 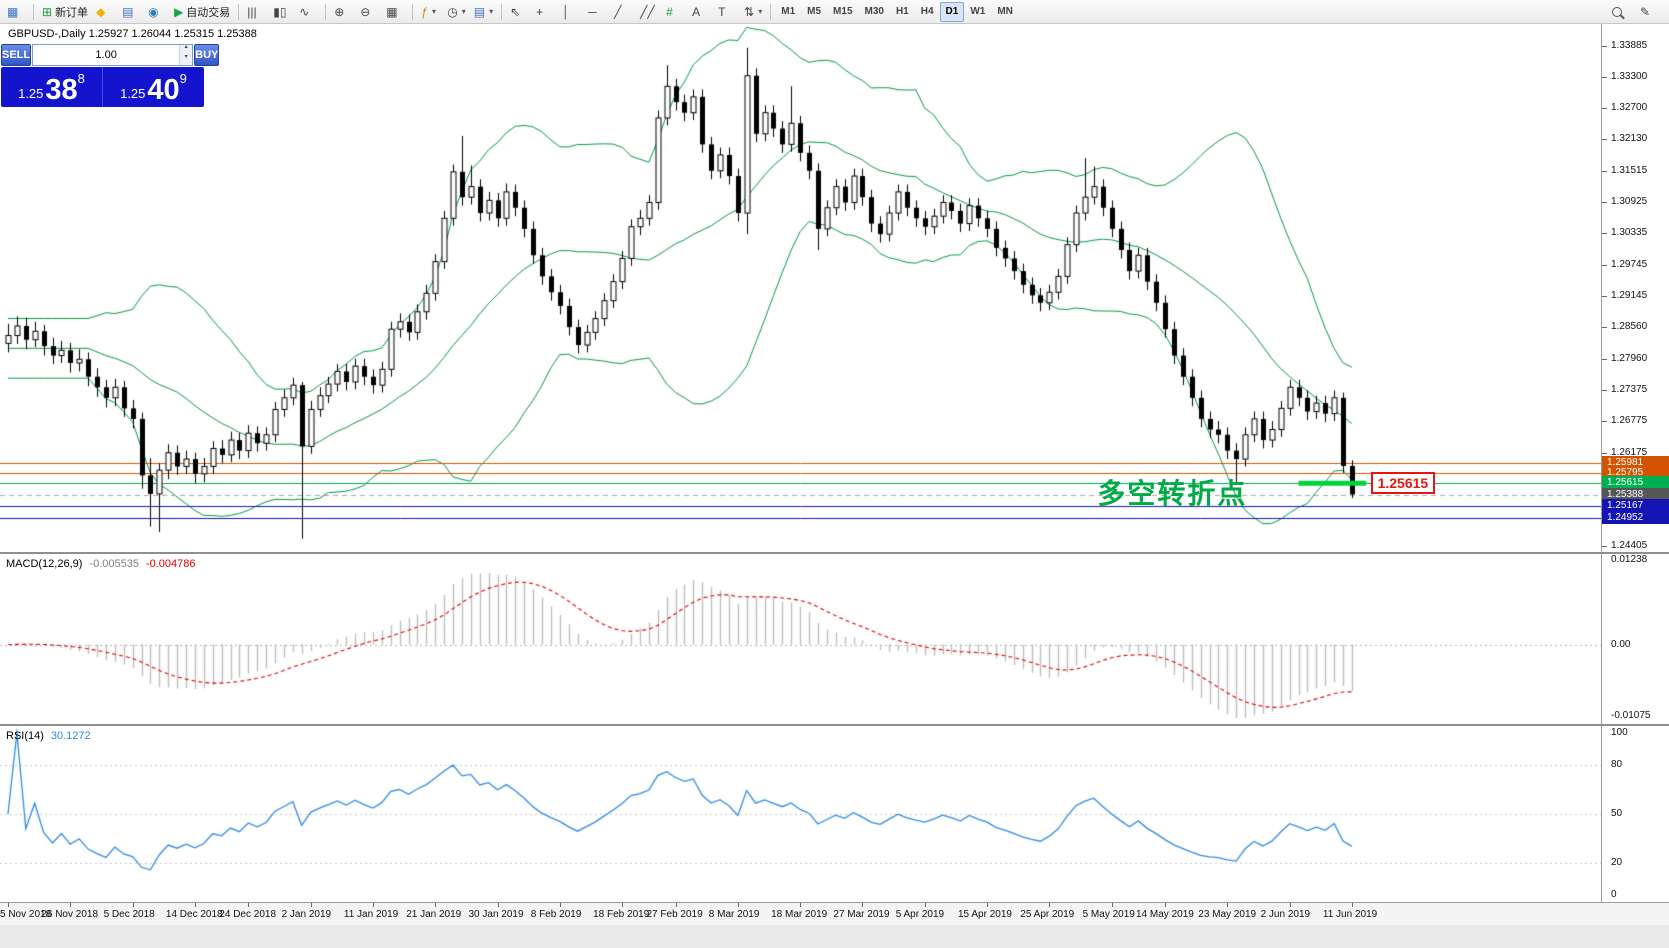 What do you see at coordinates (133, 93) in the screenshot?
I see `buy-price-prefix: 1.25` at bounding box center [133, 93].